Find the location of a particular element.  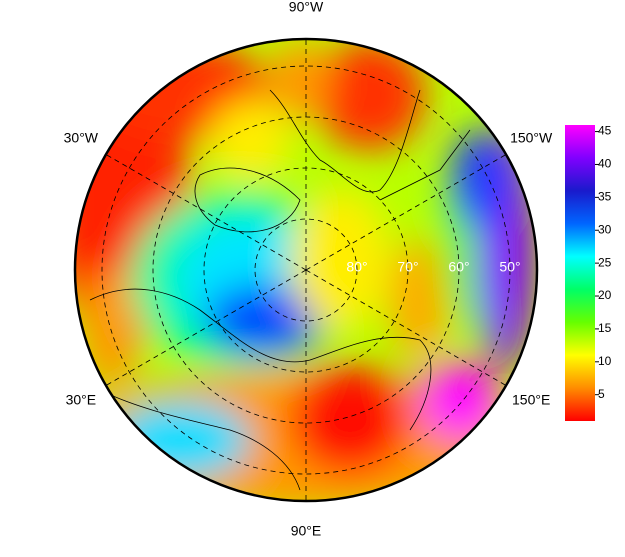

longitude-label: 150°E is located at coordinates (531, 400).